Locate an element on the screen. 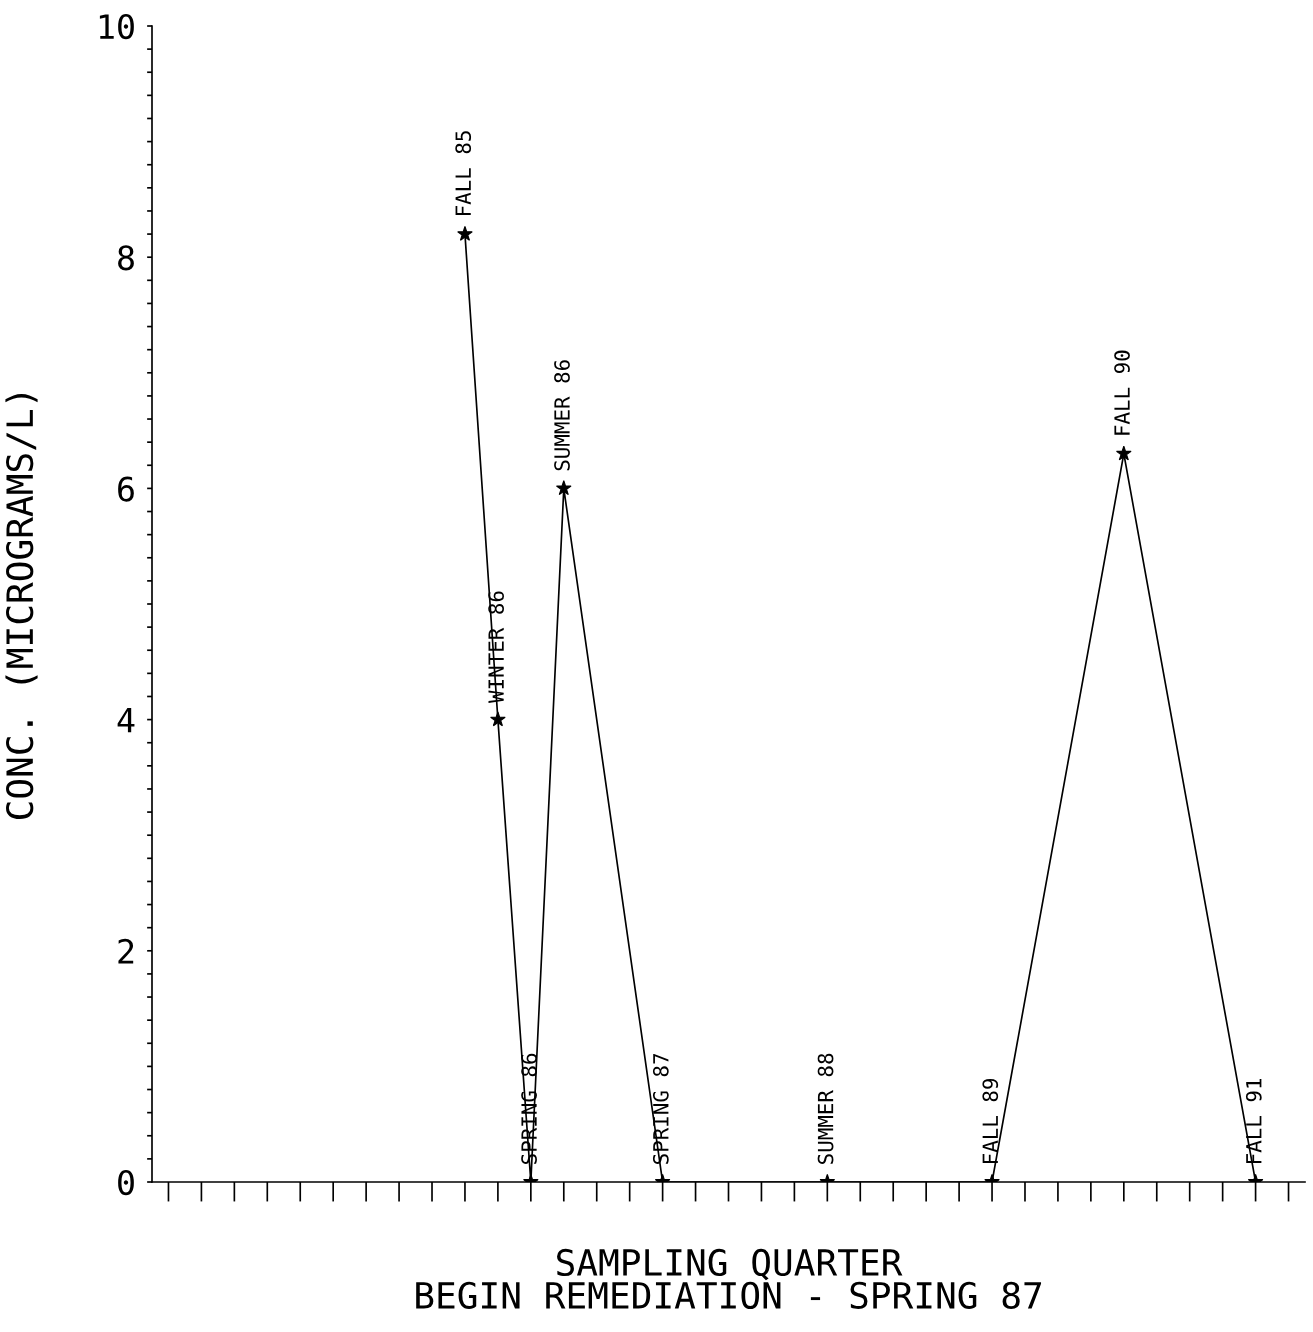 Image resolution: width=1313 pixels, height=1332 pixels. y-tick-label: 8 is located at coordinates (126, 258).